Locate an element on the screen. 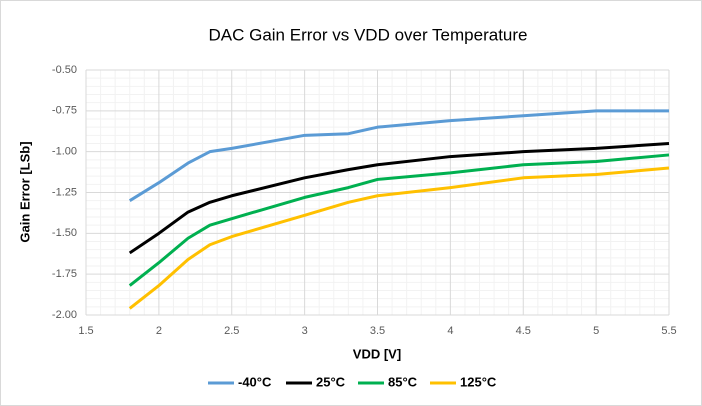 The image size is (702, 406). y-tick-label: -1.00 is located at coordinates (64, 152).